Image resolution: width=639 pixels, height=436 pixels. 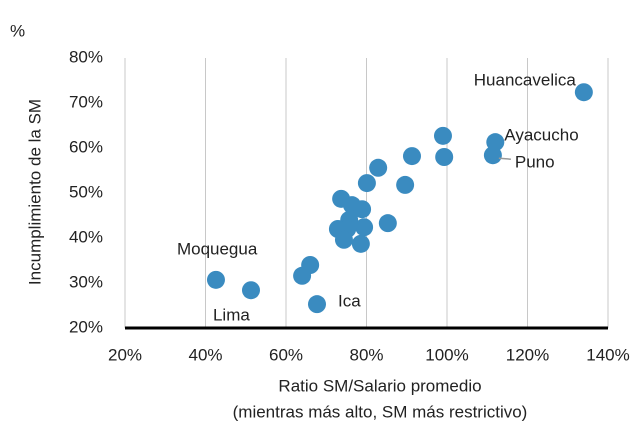 What do you see at coordinates (217, 248) in the screenshot?
I see `point-label: Moquegua` at bounding box center [217, 248].